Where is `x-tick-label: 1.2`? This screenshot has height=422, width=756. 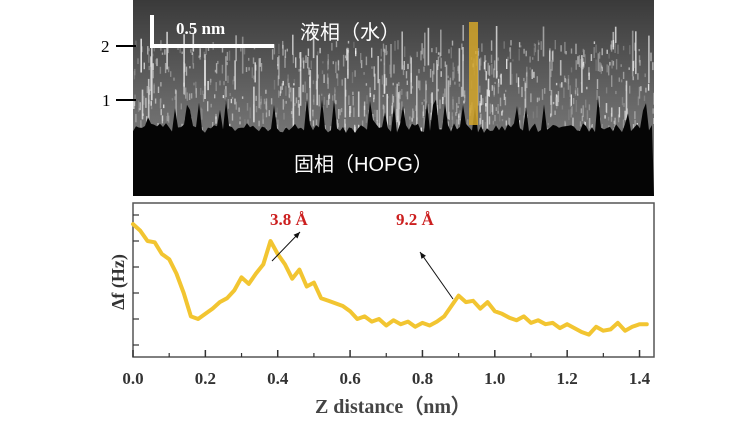
x-tick-label: 1.2 is located at coordinates (567, 378).